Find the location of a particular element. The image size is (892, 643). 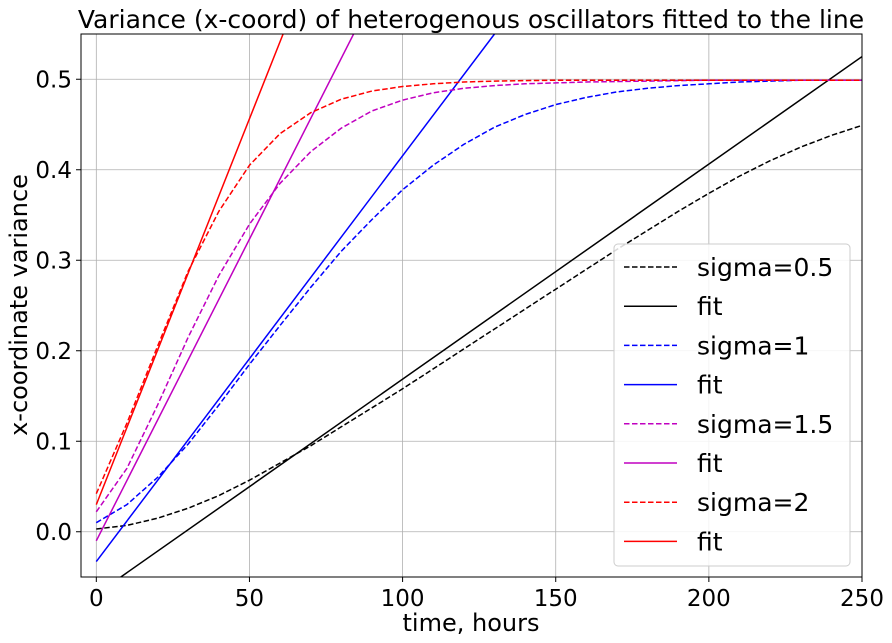

legend-label: sigma=1 is located at coordinates (753, 345).